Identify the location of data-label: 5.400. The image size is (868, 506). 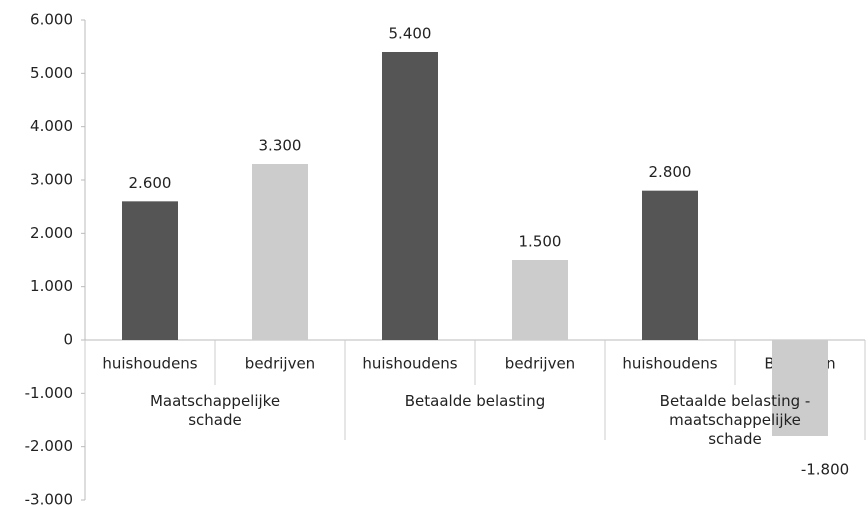
(410, 34).